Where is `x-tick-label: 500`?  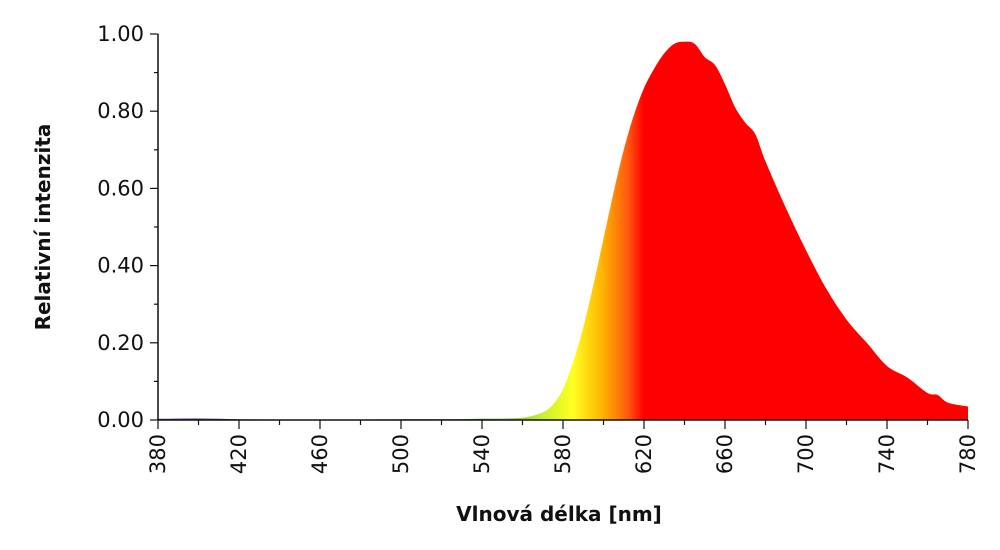 x-tick-label: 500 is located at coordinates (401, 454).